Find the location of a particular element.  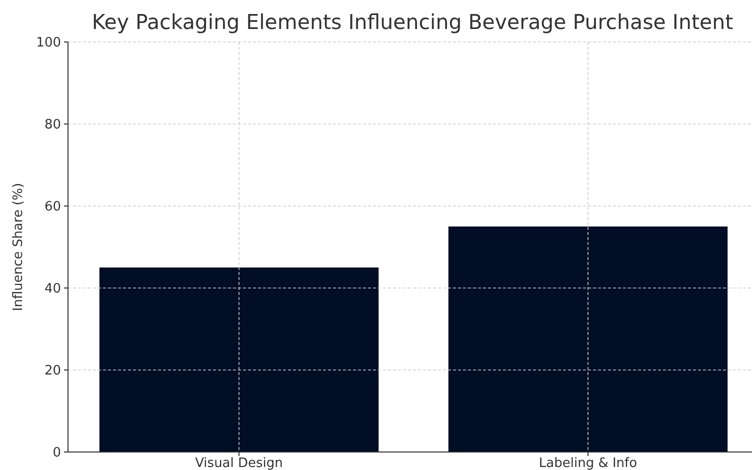

x-tick-label: Visual Design is located at coordinates (239, 463).